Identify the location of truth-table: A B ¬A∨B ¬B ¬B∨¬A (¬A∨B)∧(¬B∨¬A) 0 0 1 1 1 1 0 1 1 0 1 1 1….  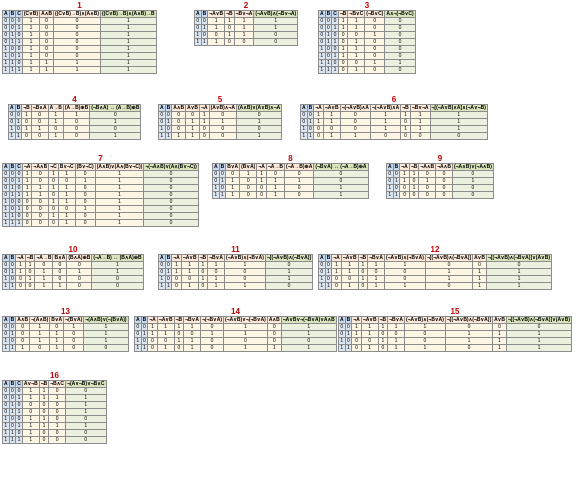
(246, 28).